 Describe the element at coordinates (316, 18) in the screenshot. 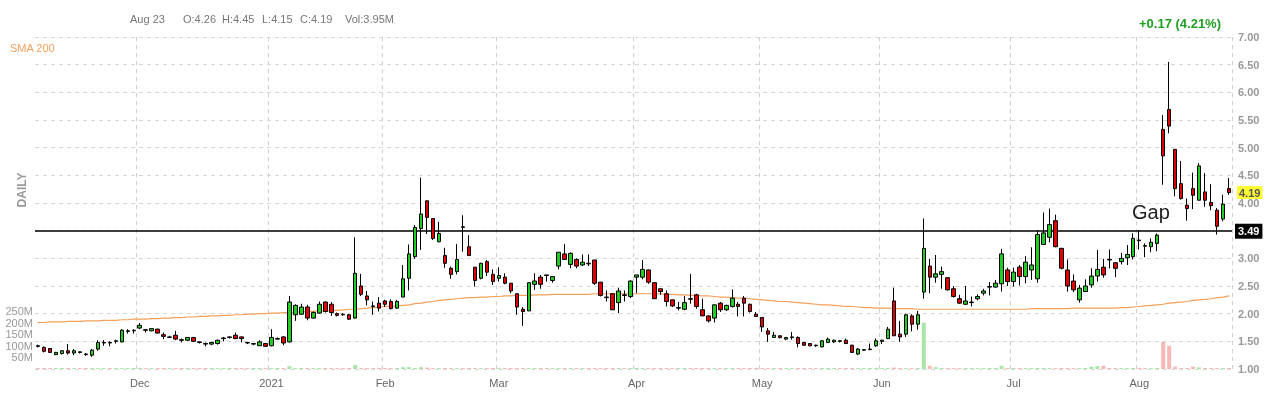

I see `text: C:4.19` at that location.